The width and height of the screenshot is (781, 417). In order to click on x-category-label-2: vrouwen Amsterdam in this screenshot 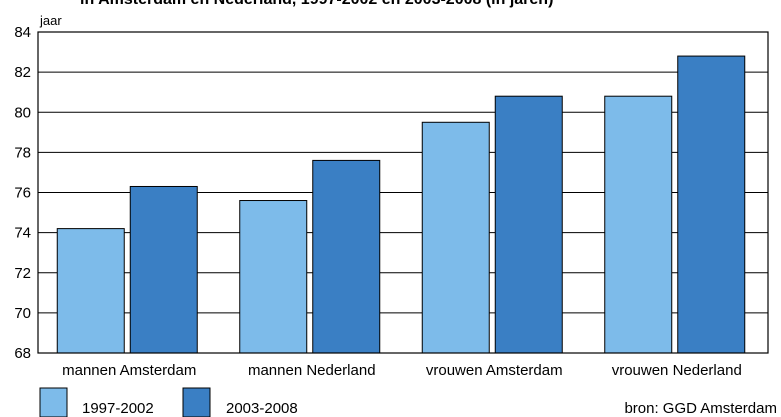, I will do `click(494, 370)`.